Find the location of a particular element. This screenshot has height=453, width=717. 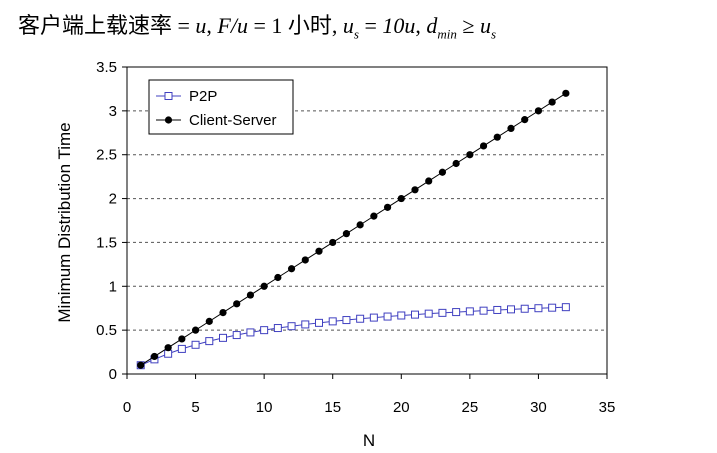

heading-sep1: , is located at coordinates (212, 25).